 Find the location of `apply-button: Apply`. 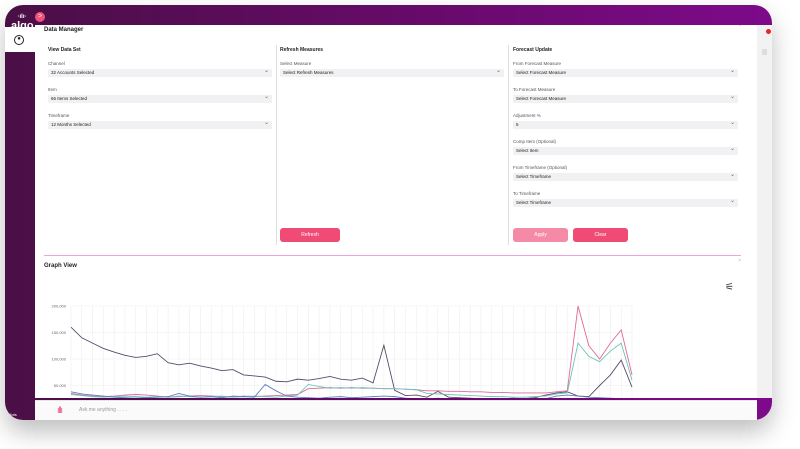

apply-button: Apply is located at coordinates (540, 235).